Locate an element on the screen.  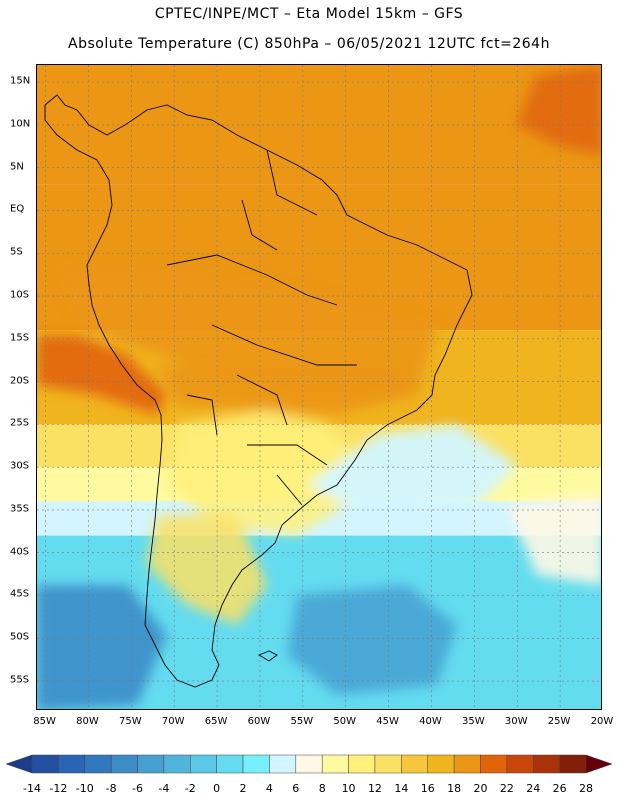
colorbar-cells is located at coordinates (309, 764).